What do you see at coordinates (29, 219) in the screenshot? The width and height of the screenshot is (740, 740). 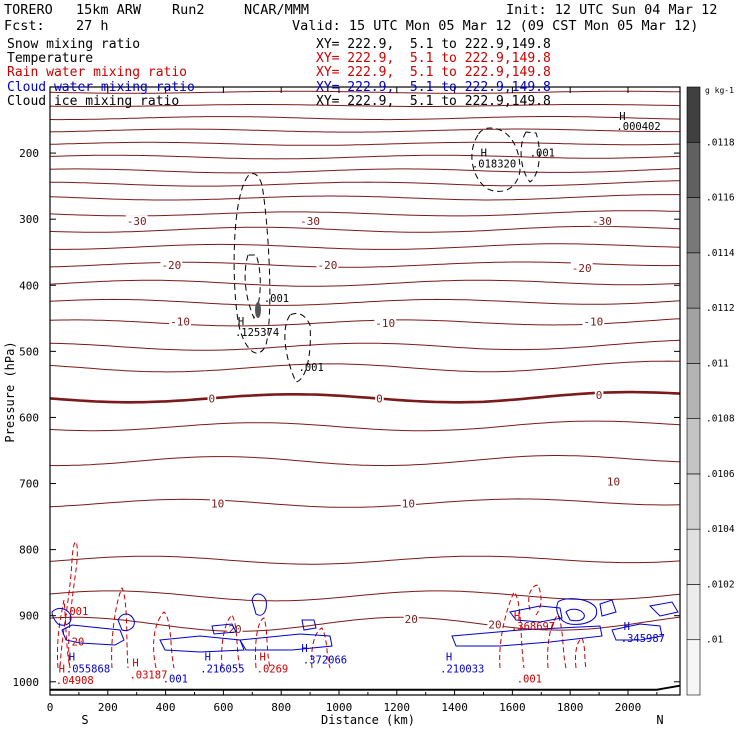 I see `y-tick-label: 300` at bounding box center [29, 219].